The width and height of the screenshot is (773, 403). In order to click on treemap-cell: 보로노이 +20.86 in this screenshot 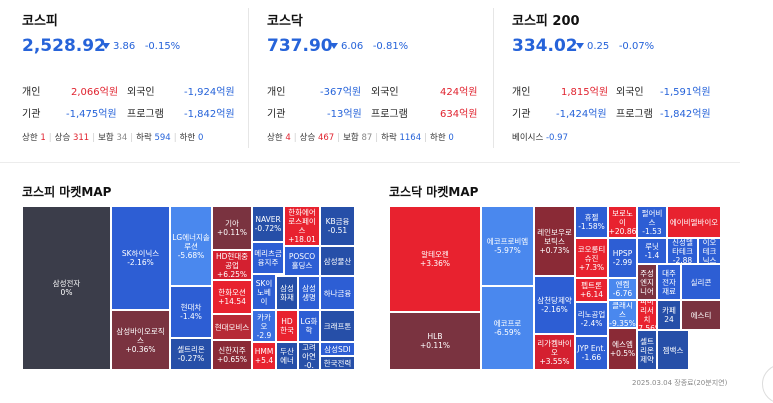, I will do `click(622, 222)`.